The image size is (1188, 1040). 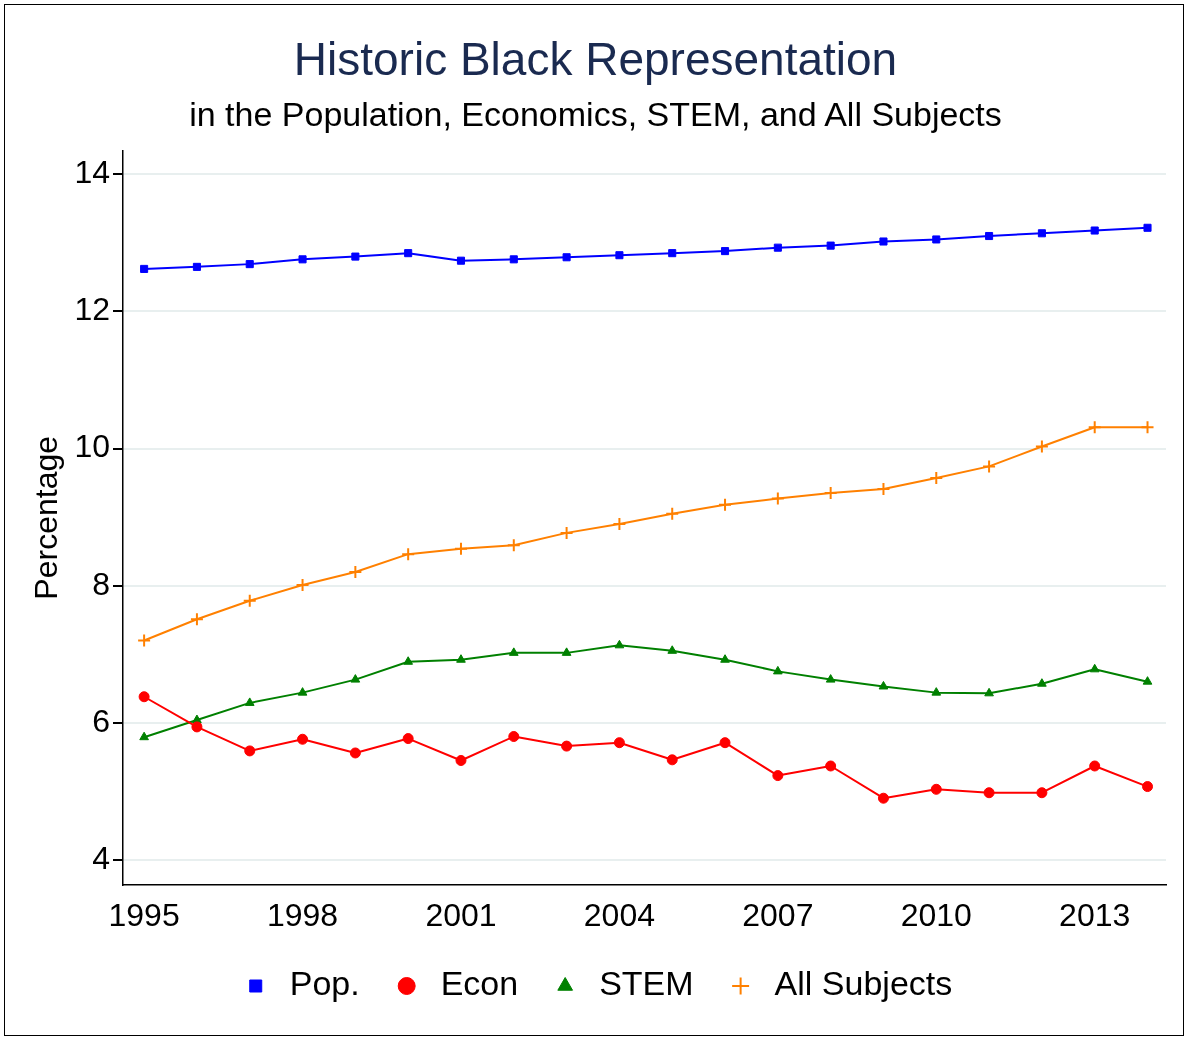 I want to click on y-tick-label: 10, so click(x=92, y=446).